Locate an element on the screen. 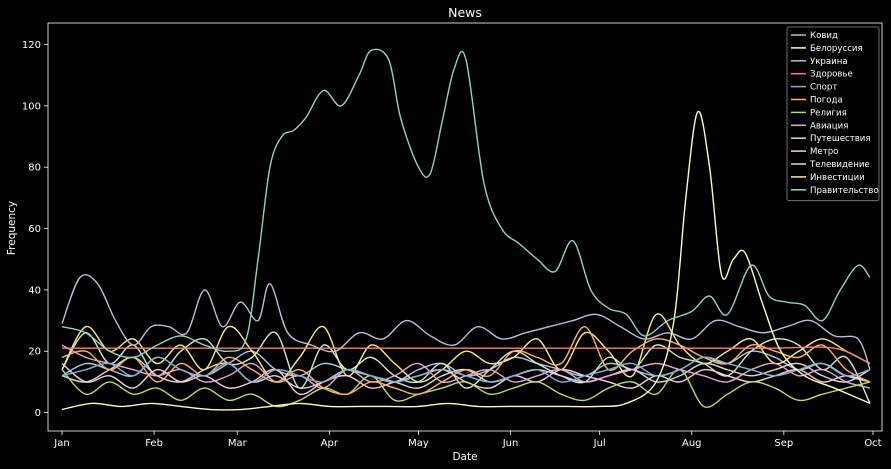 The height and width of the screenshot is (469, 891). x-axis-ticks: Jan Feb Mar Apr May Jun Jul Aug Sep Oct is located at coordinates (467, 440).